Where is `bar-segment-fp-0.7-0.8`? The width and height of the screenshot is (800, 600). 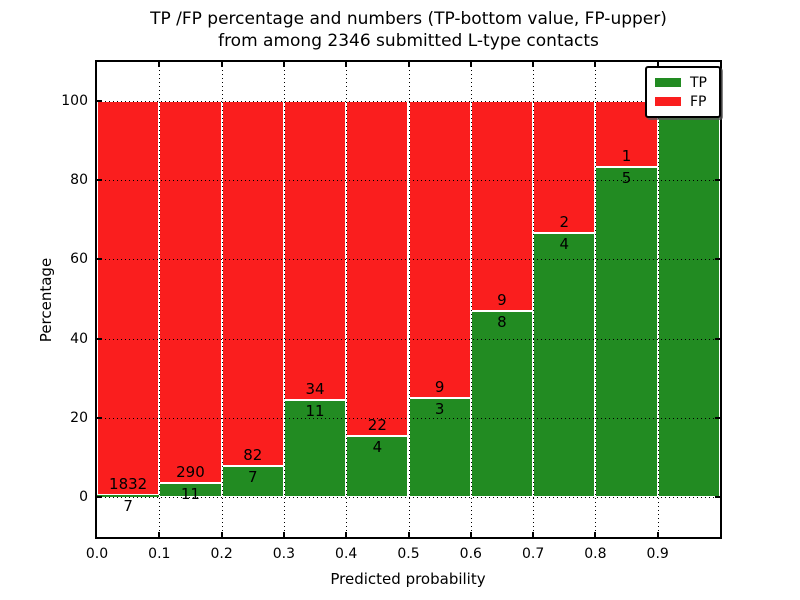
bar-segment-fp-0.7-0.8 is located at coordinates (564, 167).